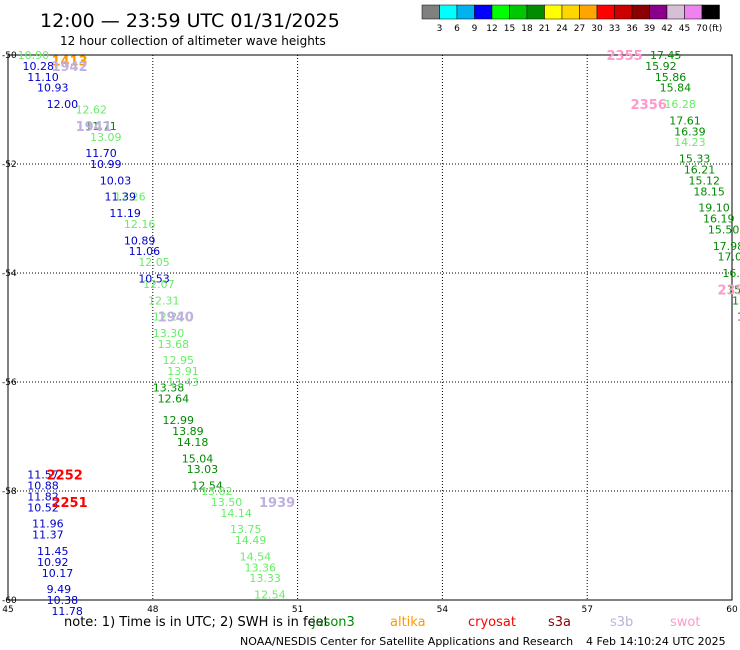 The height and width of the screenshot is (650, 740). I want to click on wave-height-value: 16.28, so click(680, 104).